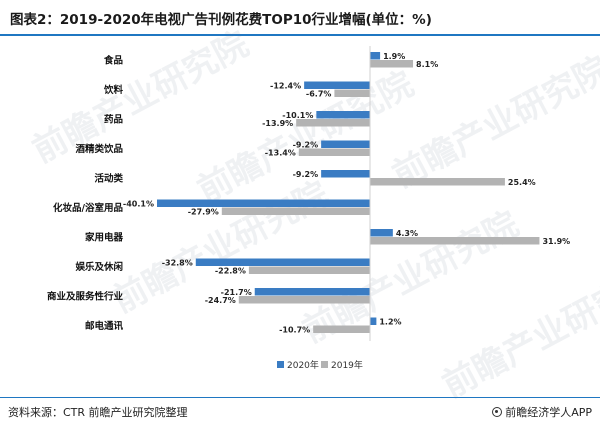  Describe the element at coordinates (306, 174) in the screenshot. I see `data-label-2020-4: -9.2%` at that location.